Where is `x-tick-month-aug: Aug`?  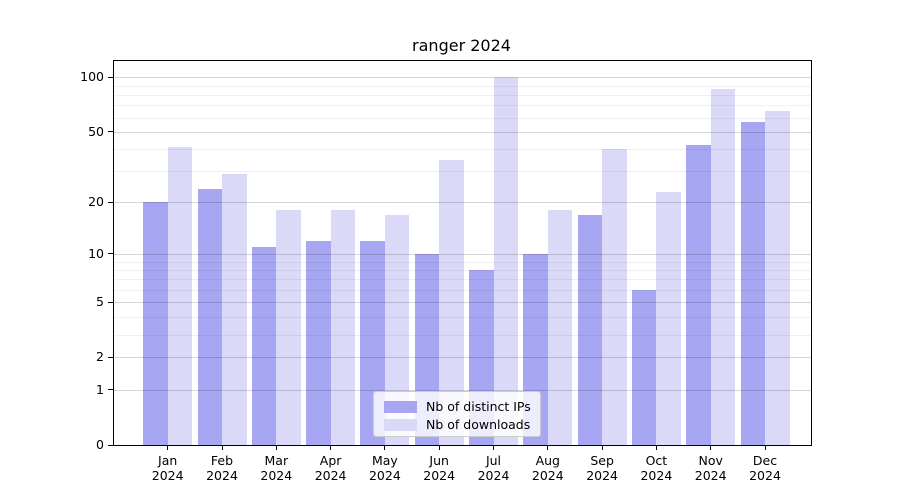 x-tick-month-aug: Aug is located at coordinates (547, 460).